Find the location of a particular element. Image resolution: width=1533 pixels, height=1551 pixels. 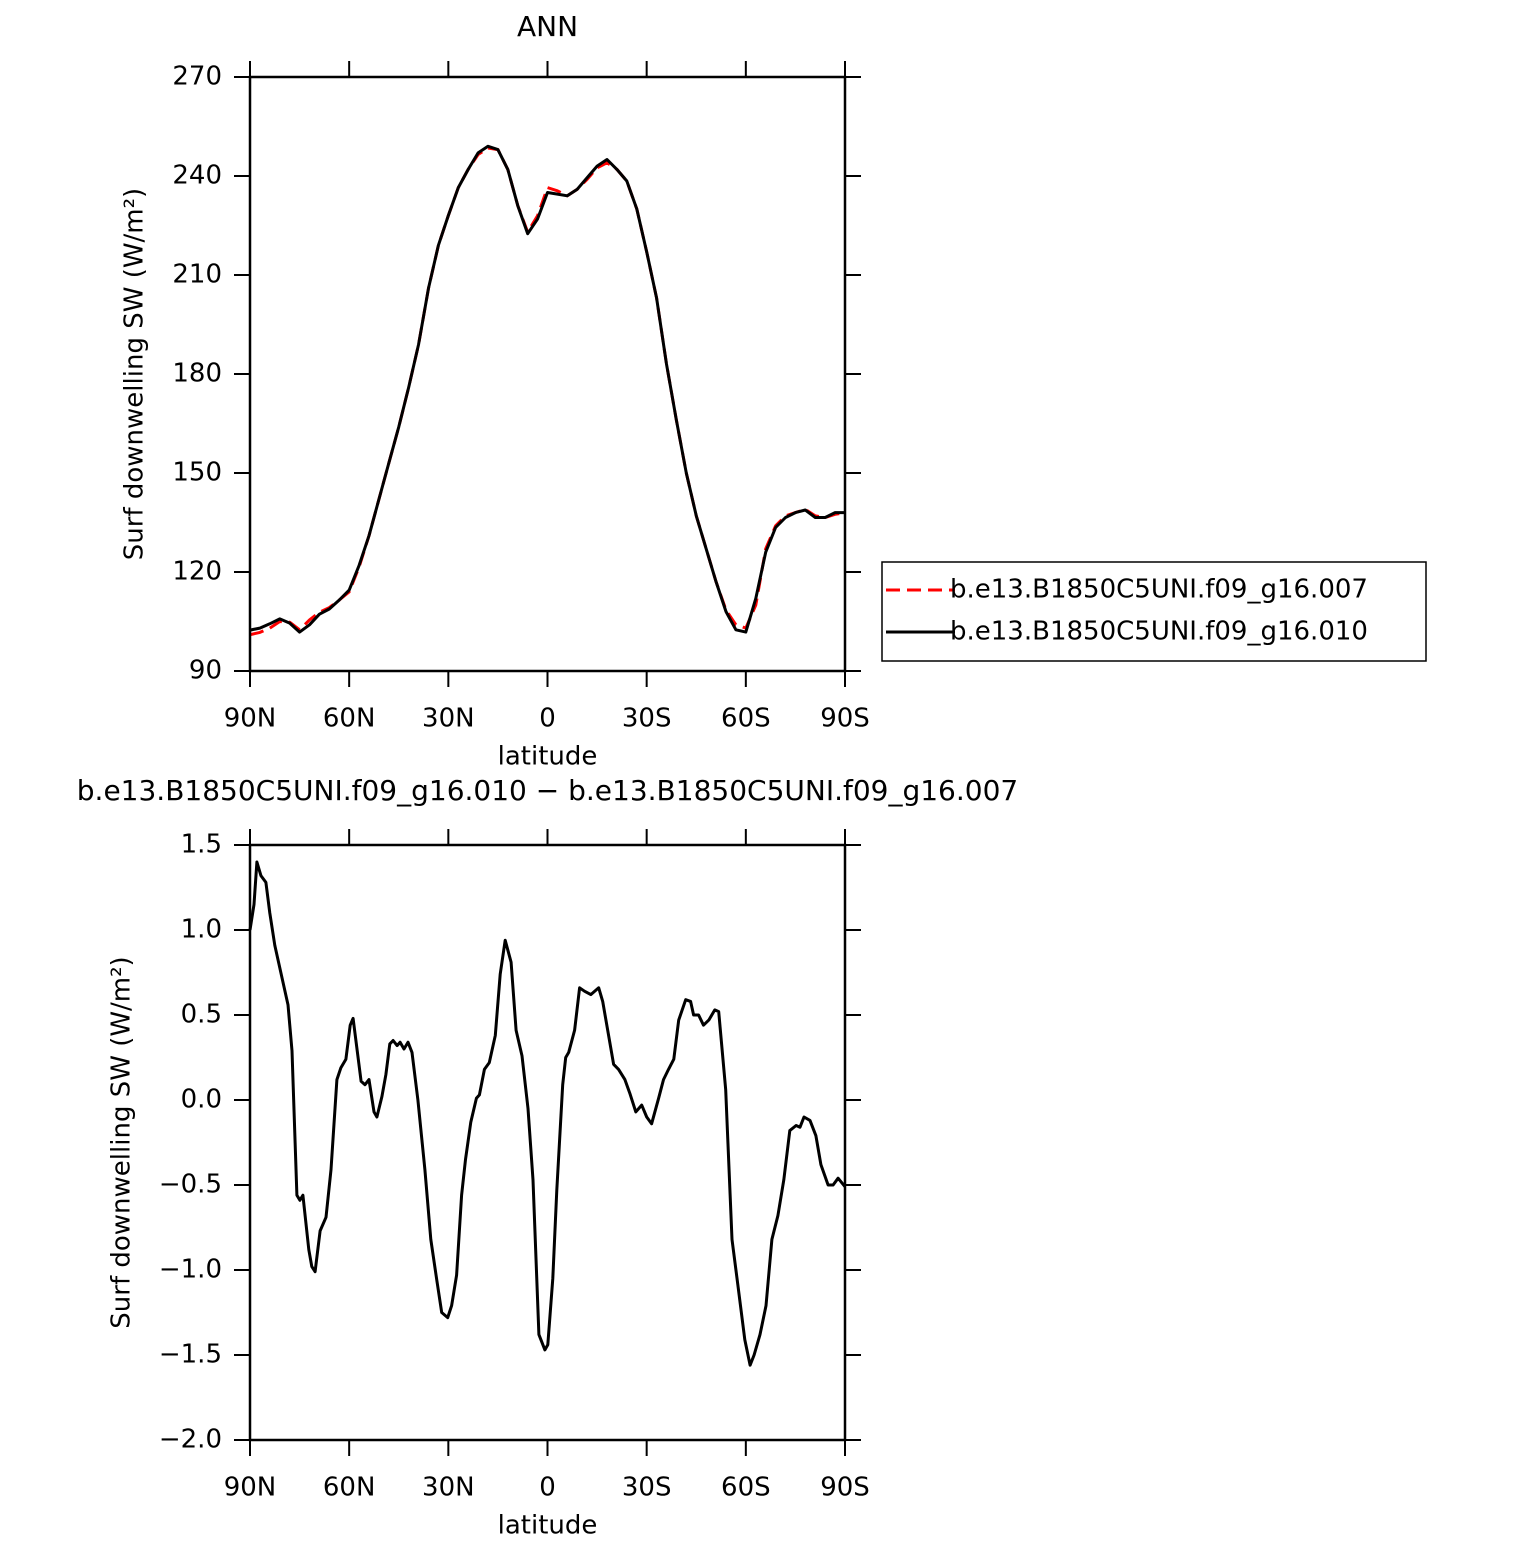

y-tick-label: 150 is located at coordinates (197, 473).